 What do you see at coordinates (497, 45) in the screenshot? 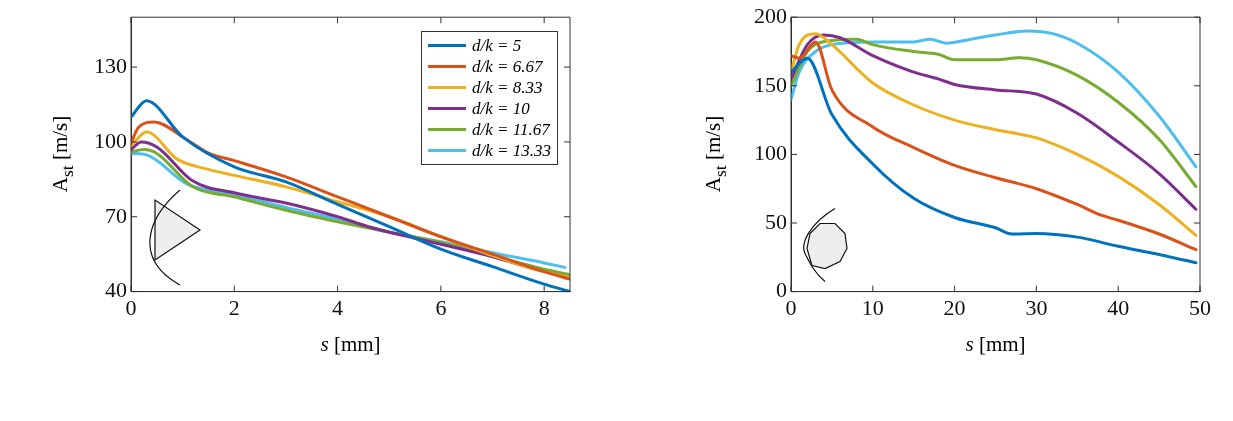
I see `legend-label: d/k = 5` at bounding box center [497, 45].